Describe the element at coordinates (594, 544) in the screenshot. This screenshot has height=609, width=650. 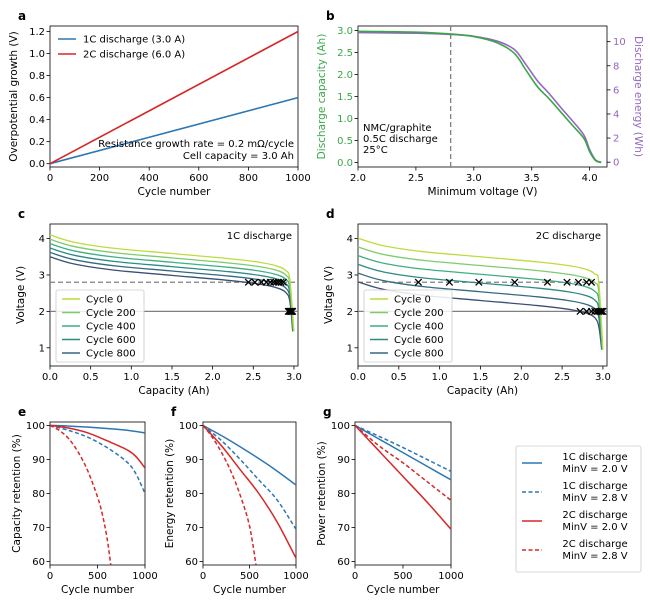
I see `legend-label: 2C discharge` at that location.